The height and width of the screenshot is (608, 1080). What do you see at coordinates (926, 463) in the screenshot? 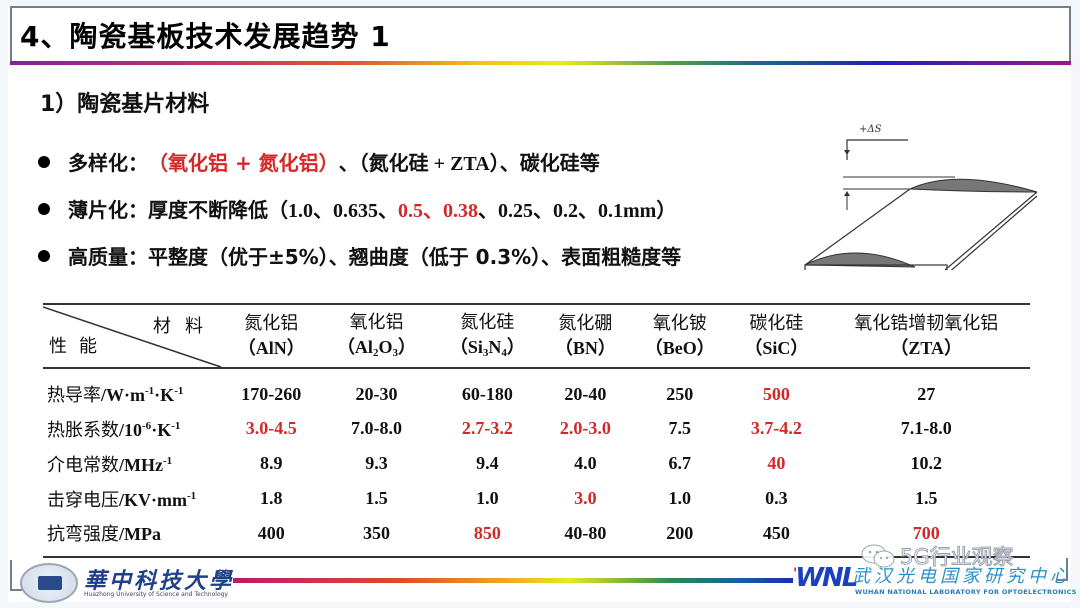
I see `table-cell: 10.2` at bounding box center [926, 463].